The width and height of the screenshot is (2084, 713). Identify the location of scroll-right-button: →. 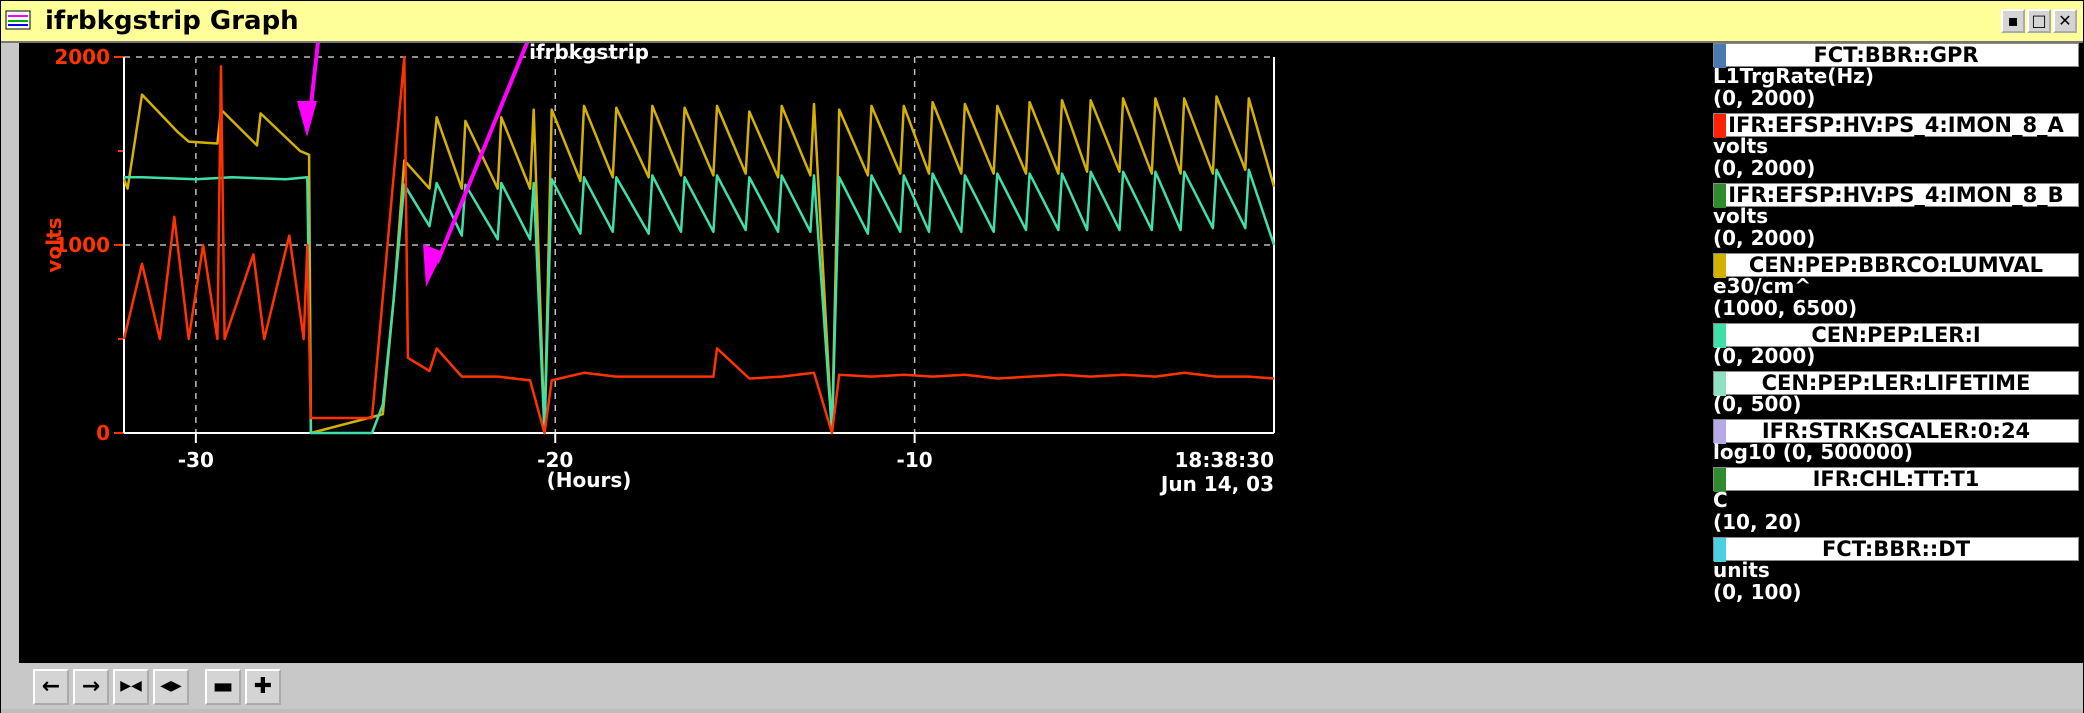
(91, 687).